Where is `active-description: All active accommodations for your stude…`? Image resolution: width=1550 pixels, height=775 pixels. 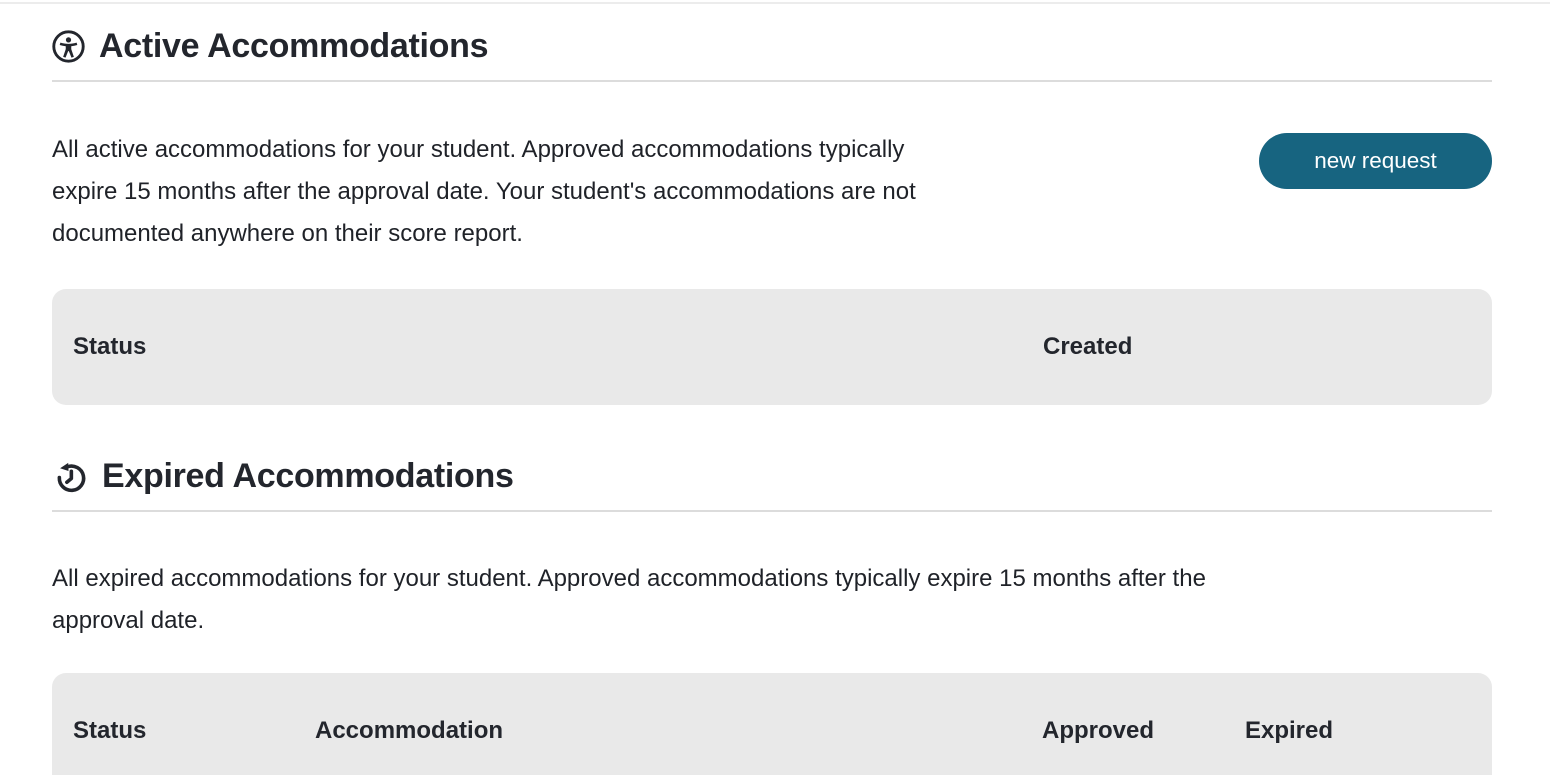 active-description: All active accommodations for your stude… is located at coordinates (484, 192).